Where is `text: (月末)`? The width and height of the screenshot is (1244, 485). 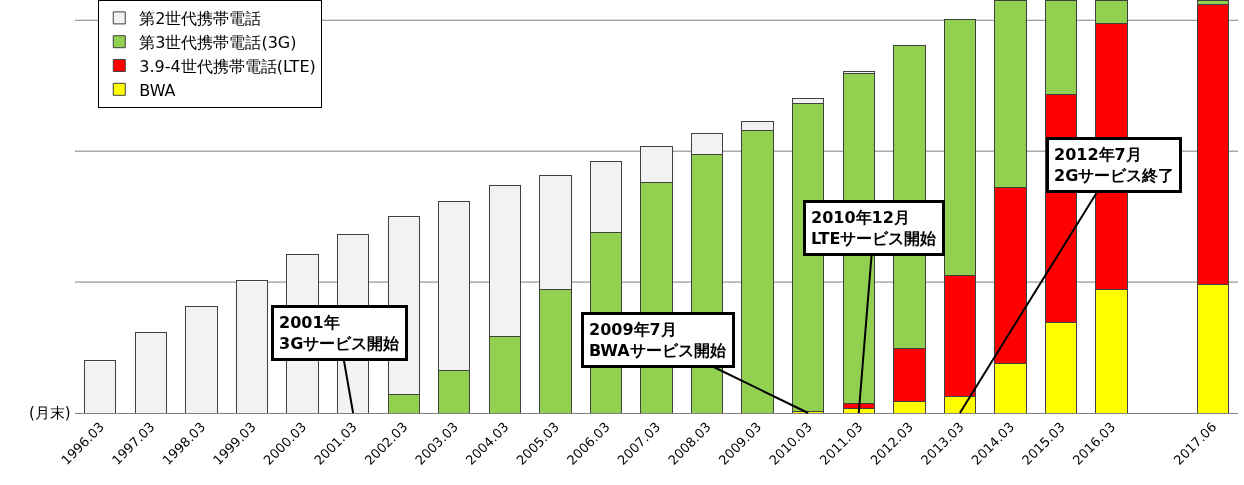
text: (月末) is located at coordinates (50, 413).